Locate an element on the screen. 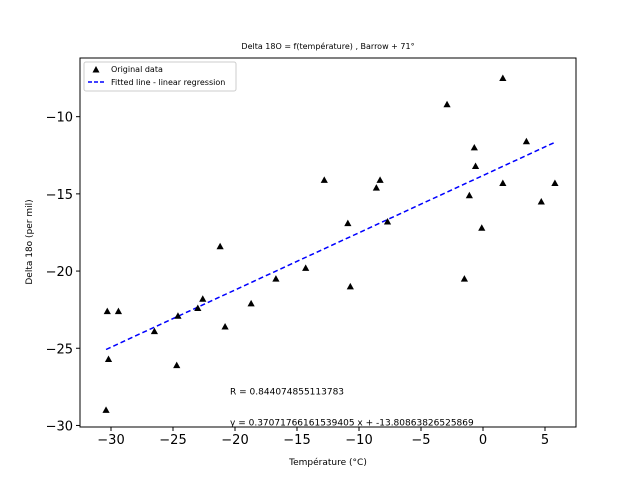  x-tick-label: −5 is located at coordinates (420, 440).